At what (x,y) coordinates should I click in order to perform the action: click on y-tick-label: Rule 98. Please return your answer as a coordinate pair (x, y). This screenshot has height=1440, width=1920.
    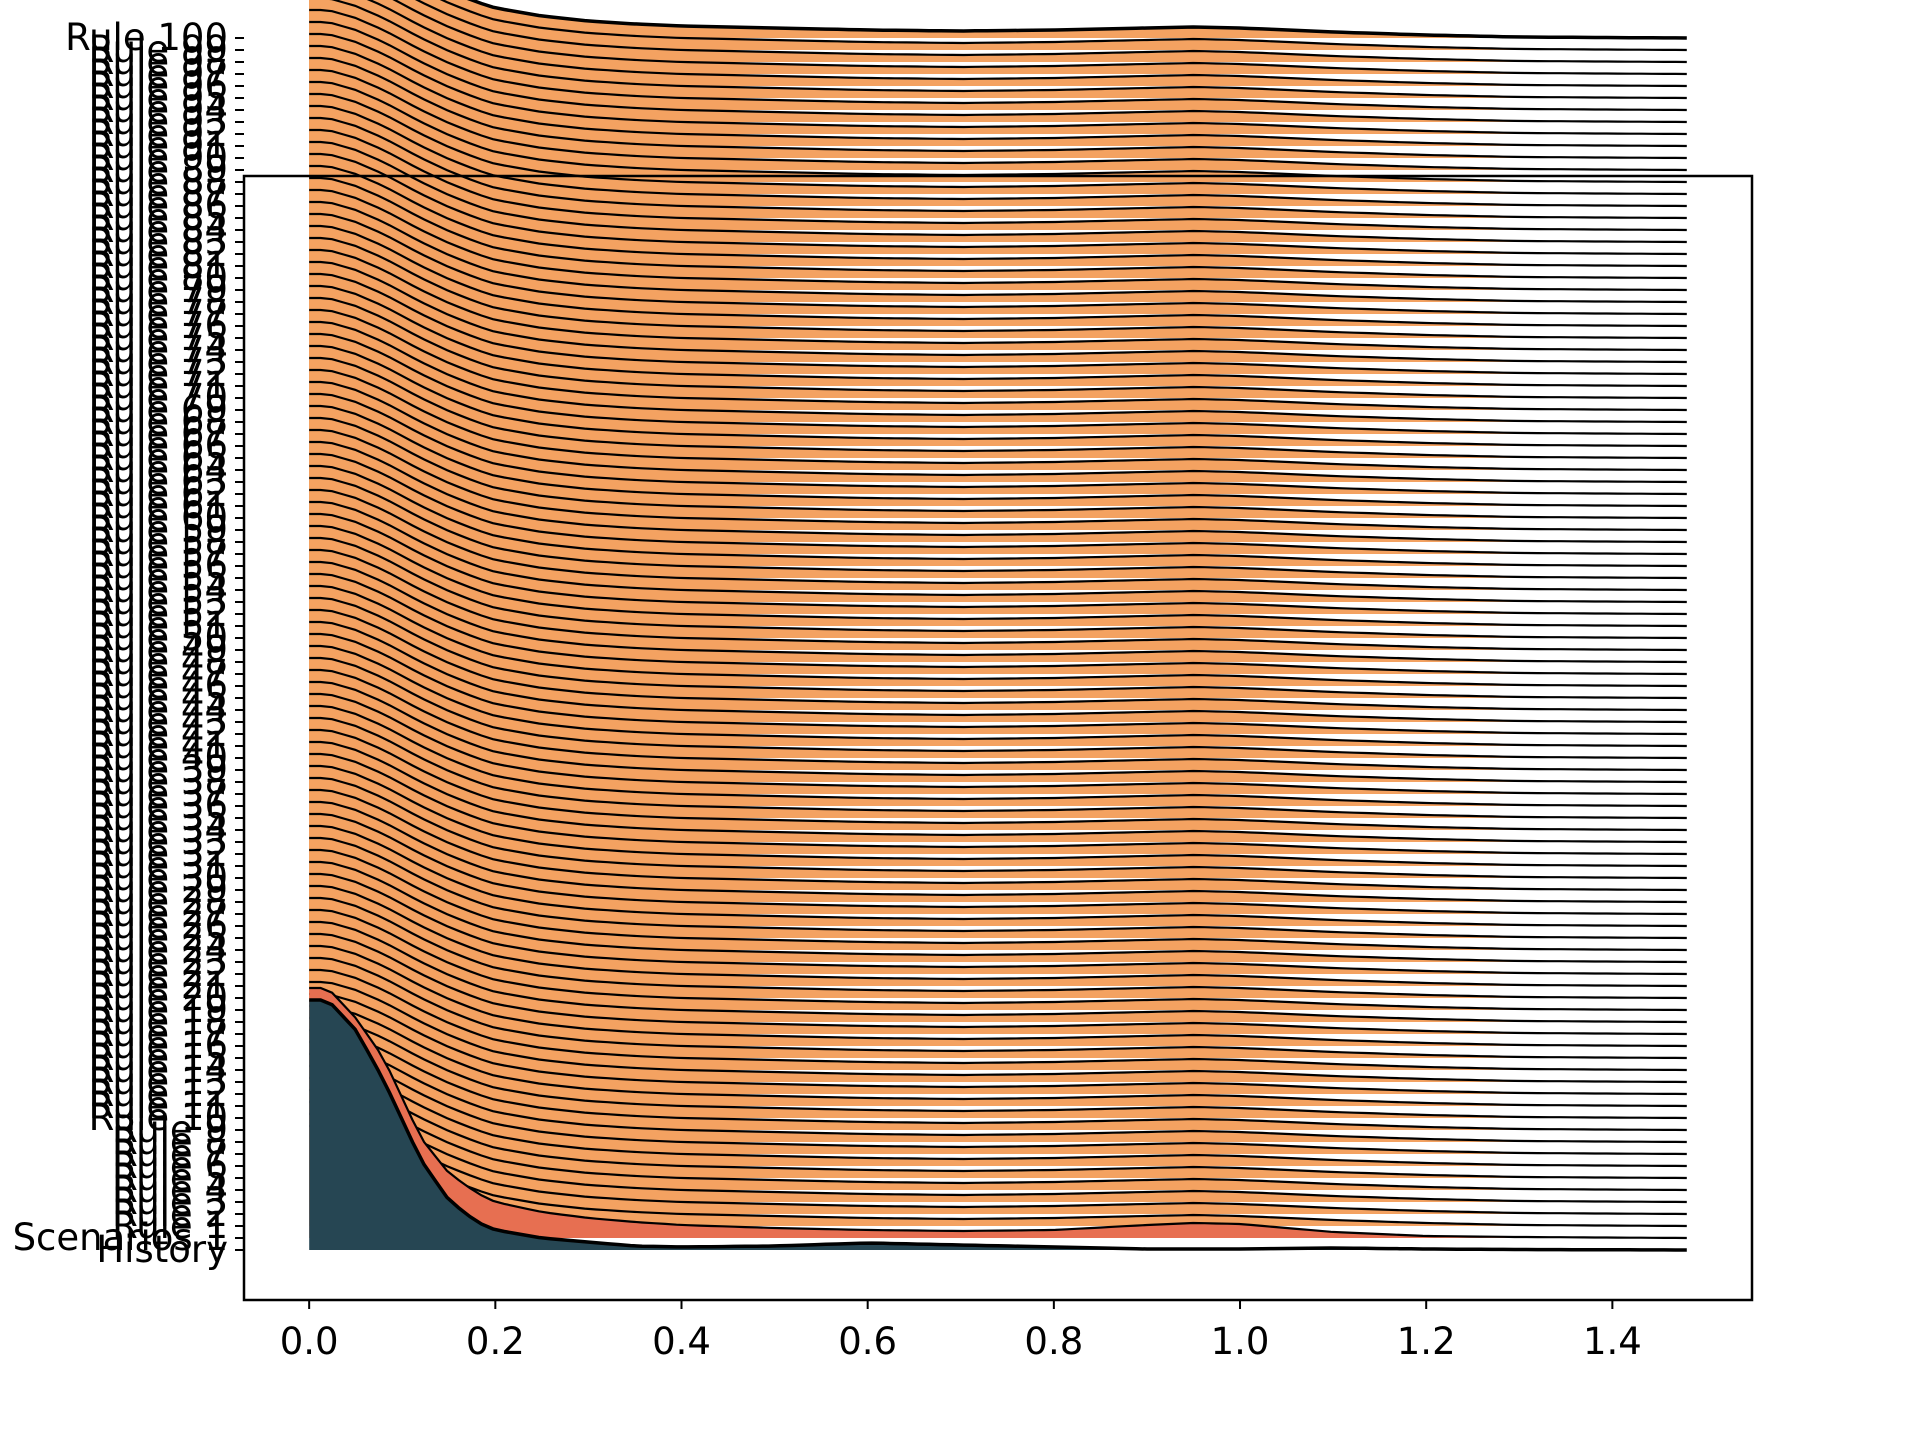
    Looking at the image, I should click on (158, 61).